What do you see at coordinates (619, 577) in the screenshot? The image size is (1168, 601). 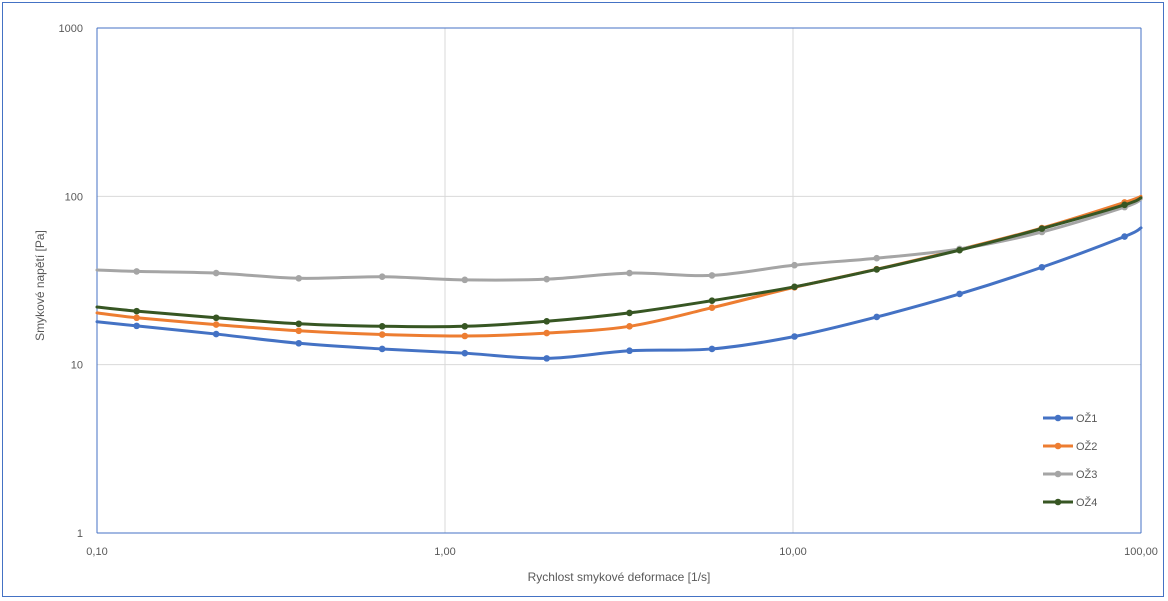 I see `x-axis-title: Rychlost smykové deformace [1/s]` at bounding box center [619, 577].